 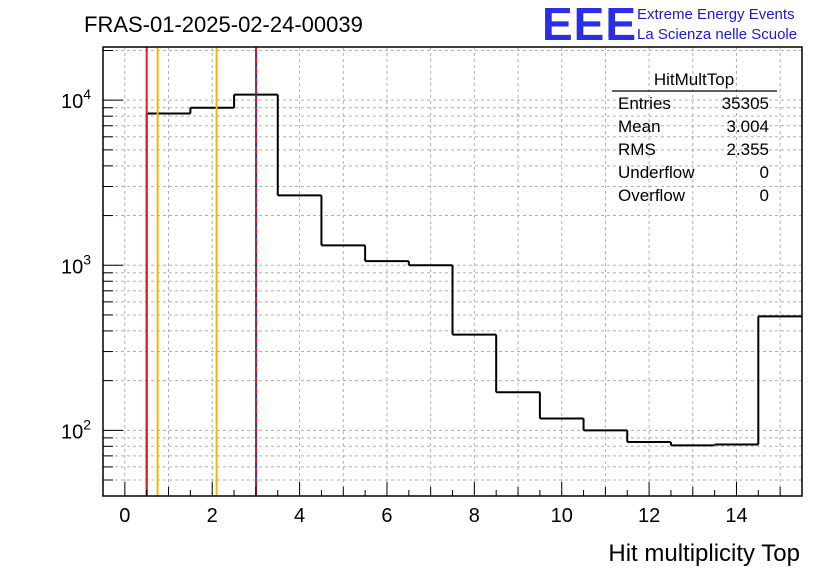 What do you see at coordinates (386, 516) in the screenshot?
I see `x-tick-label: 6` at bounding box center [386, 516].